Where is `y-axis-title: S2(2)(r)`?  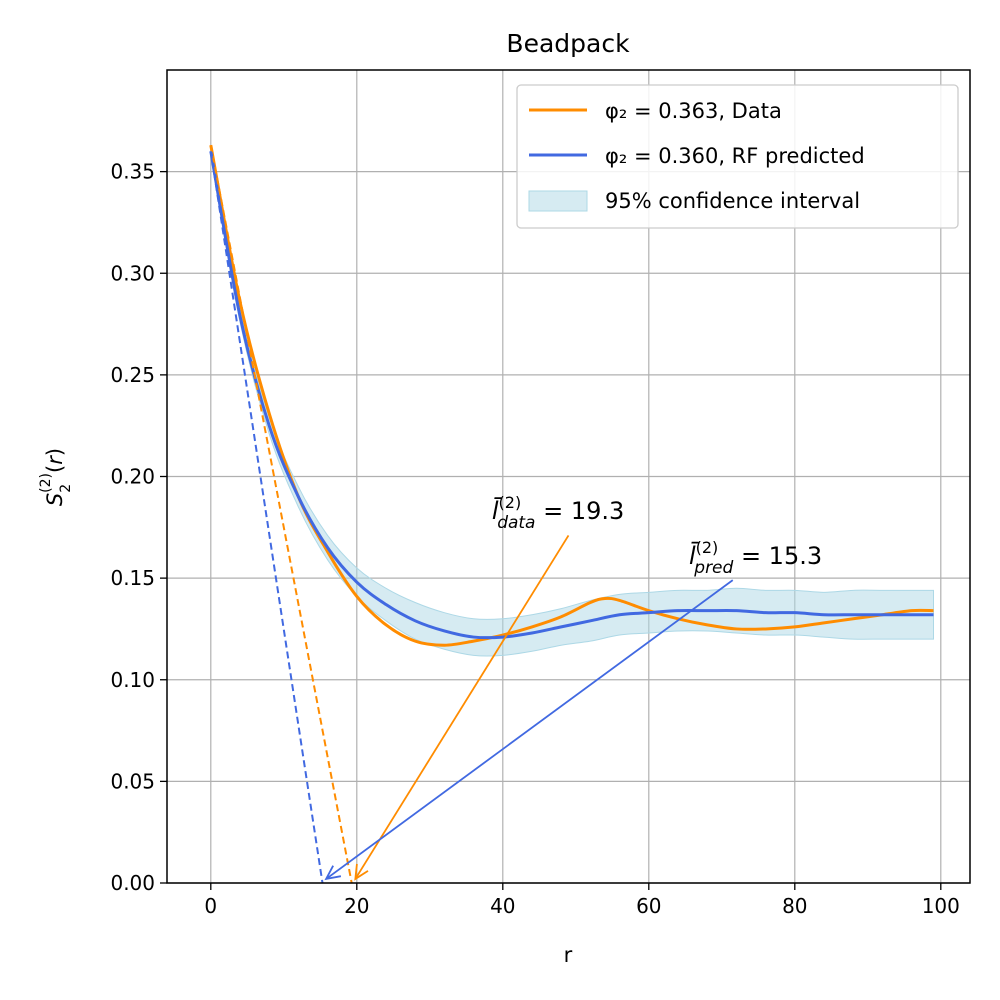
y-axis-title: S2(2)(r) is located at coordinates (56, 477).